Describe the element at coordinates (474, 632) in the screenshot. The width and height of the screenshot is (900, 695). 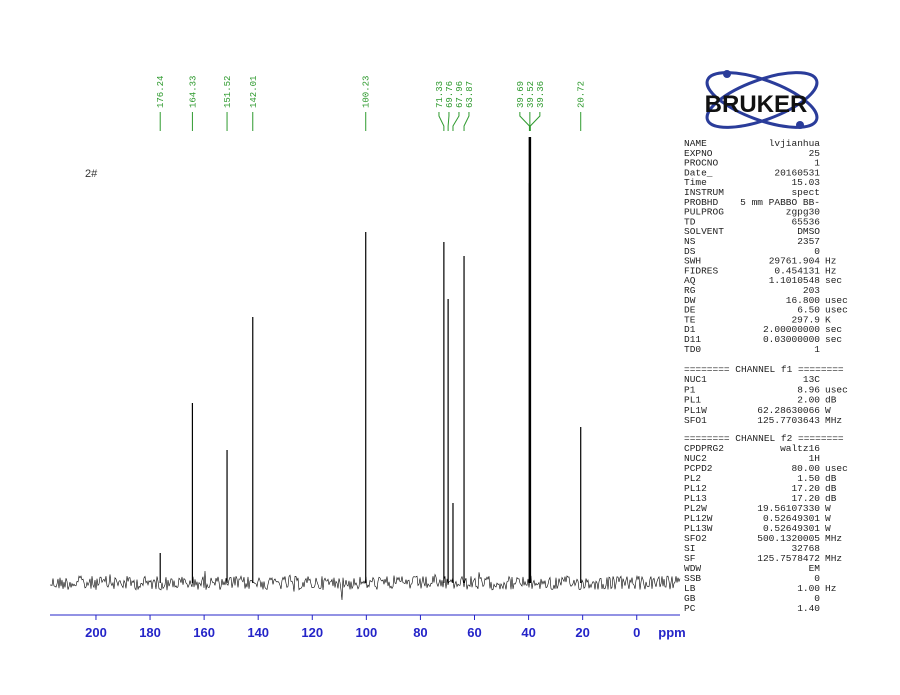
I see `x-tick-label: 60` at that location.